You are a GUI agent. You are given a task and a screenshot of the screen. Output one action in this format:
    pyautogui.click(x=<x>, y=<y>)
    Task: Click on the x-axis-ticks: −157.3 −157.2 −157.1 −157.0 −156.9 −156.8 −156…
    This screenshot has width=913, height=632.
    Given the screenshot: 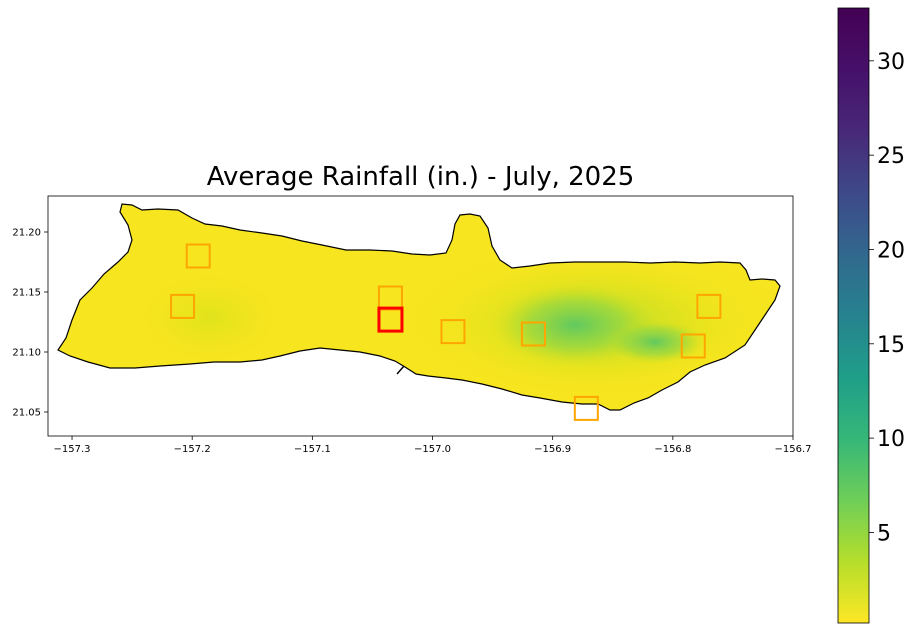 What is the action you would take?
    pyautogui.click(x=433, y=445)
    